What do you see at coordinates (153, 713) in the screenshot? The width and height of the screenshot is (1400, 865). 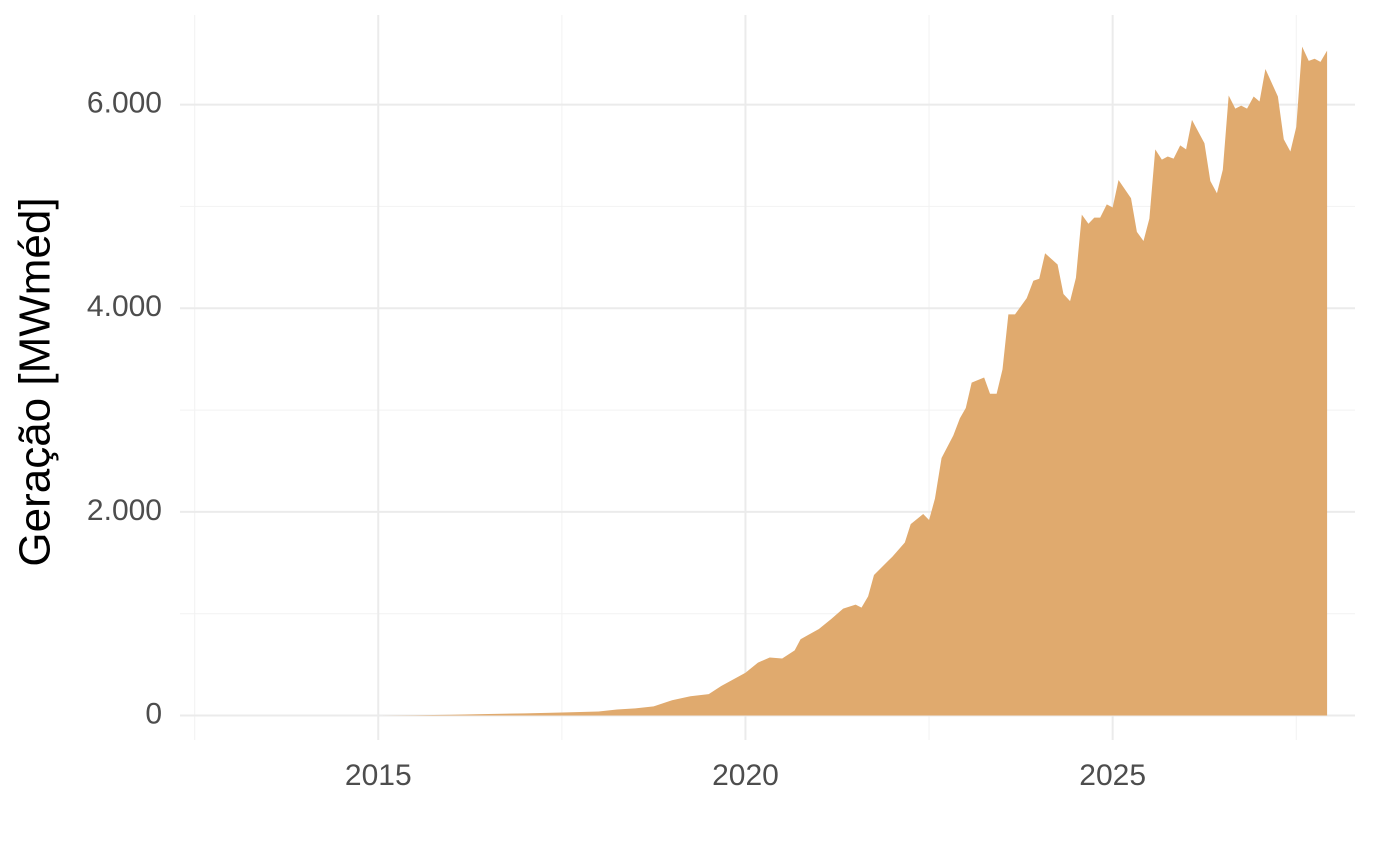 I see `y-tick-label: 0` at bounding box center [153, 713].